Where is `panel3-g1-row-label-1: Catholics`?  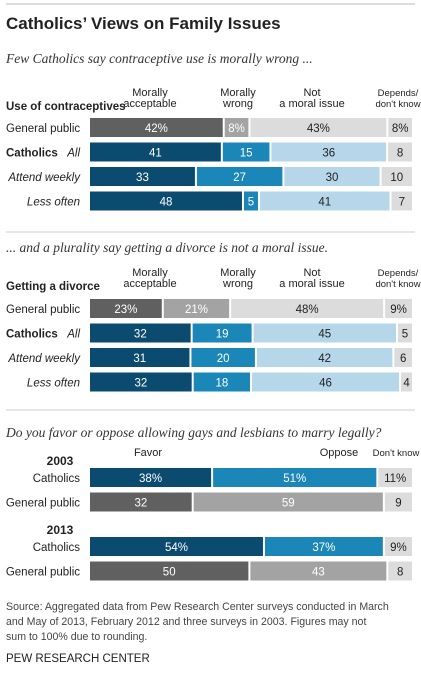 panel3-g1-row-label-1: Catholics is located at coordinates (57, 479).